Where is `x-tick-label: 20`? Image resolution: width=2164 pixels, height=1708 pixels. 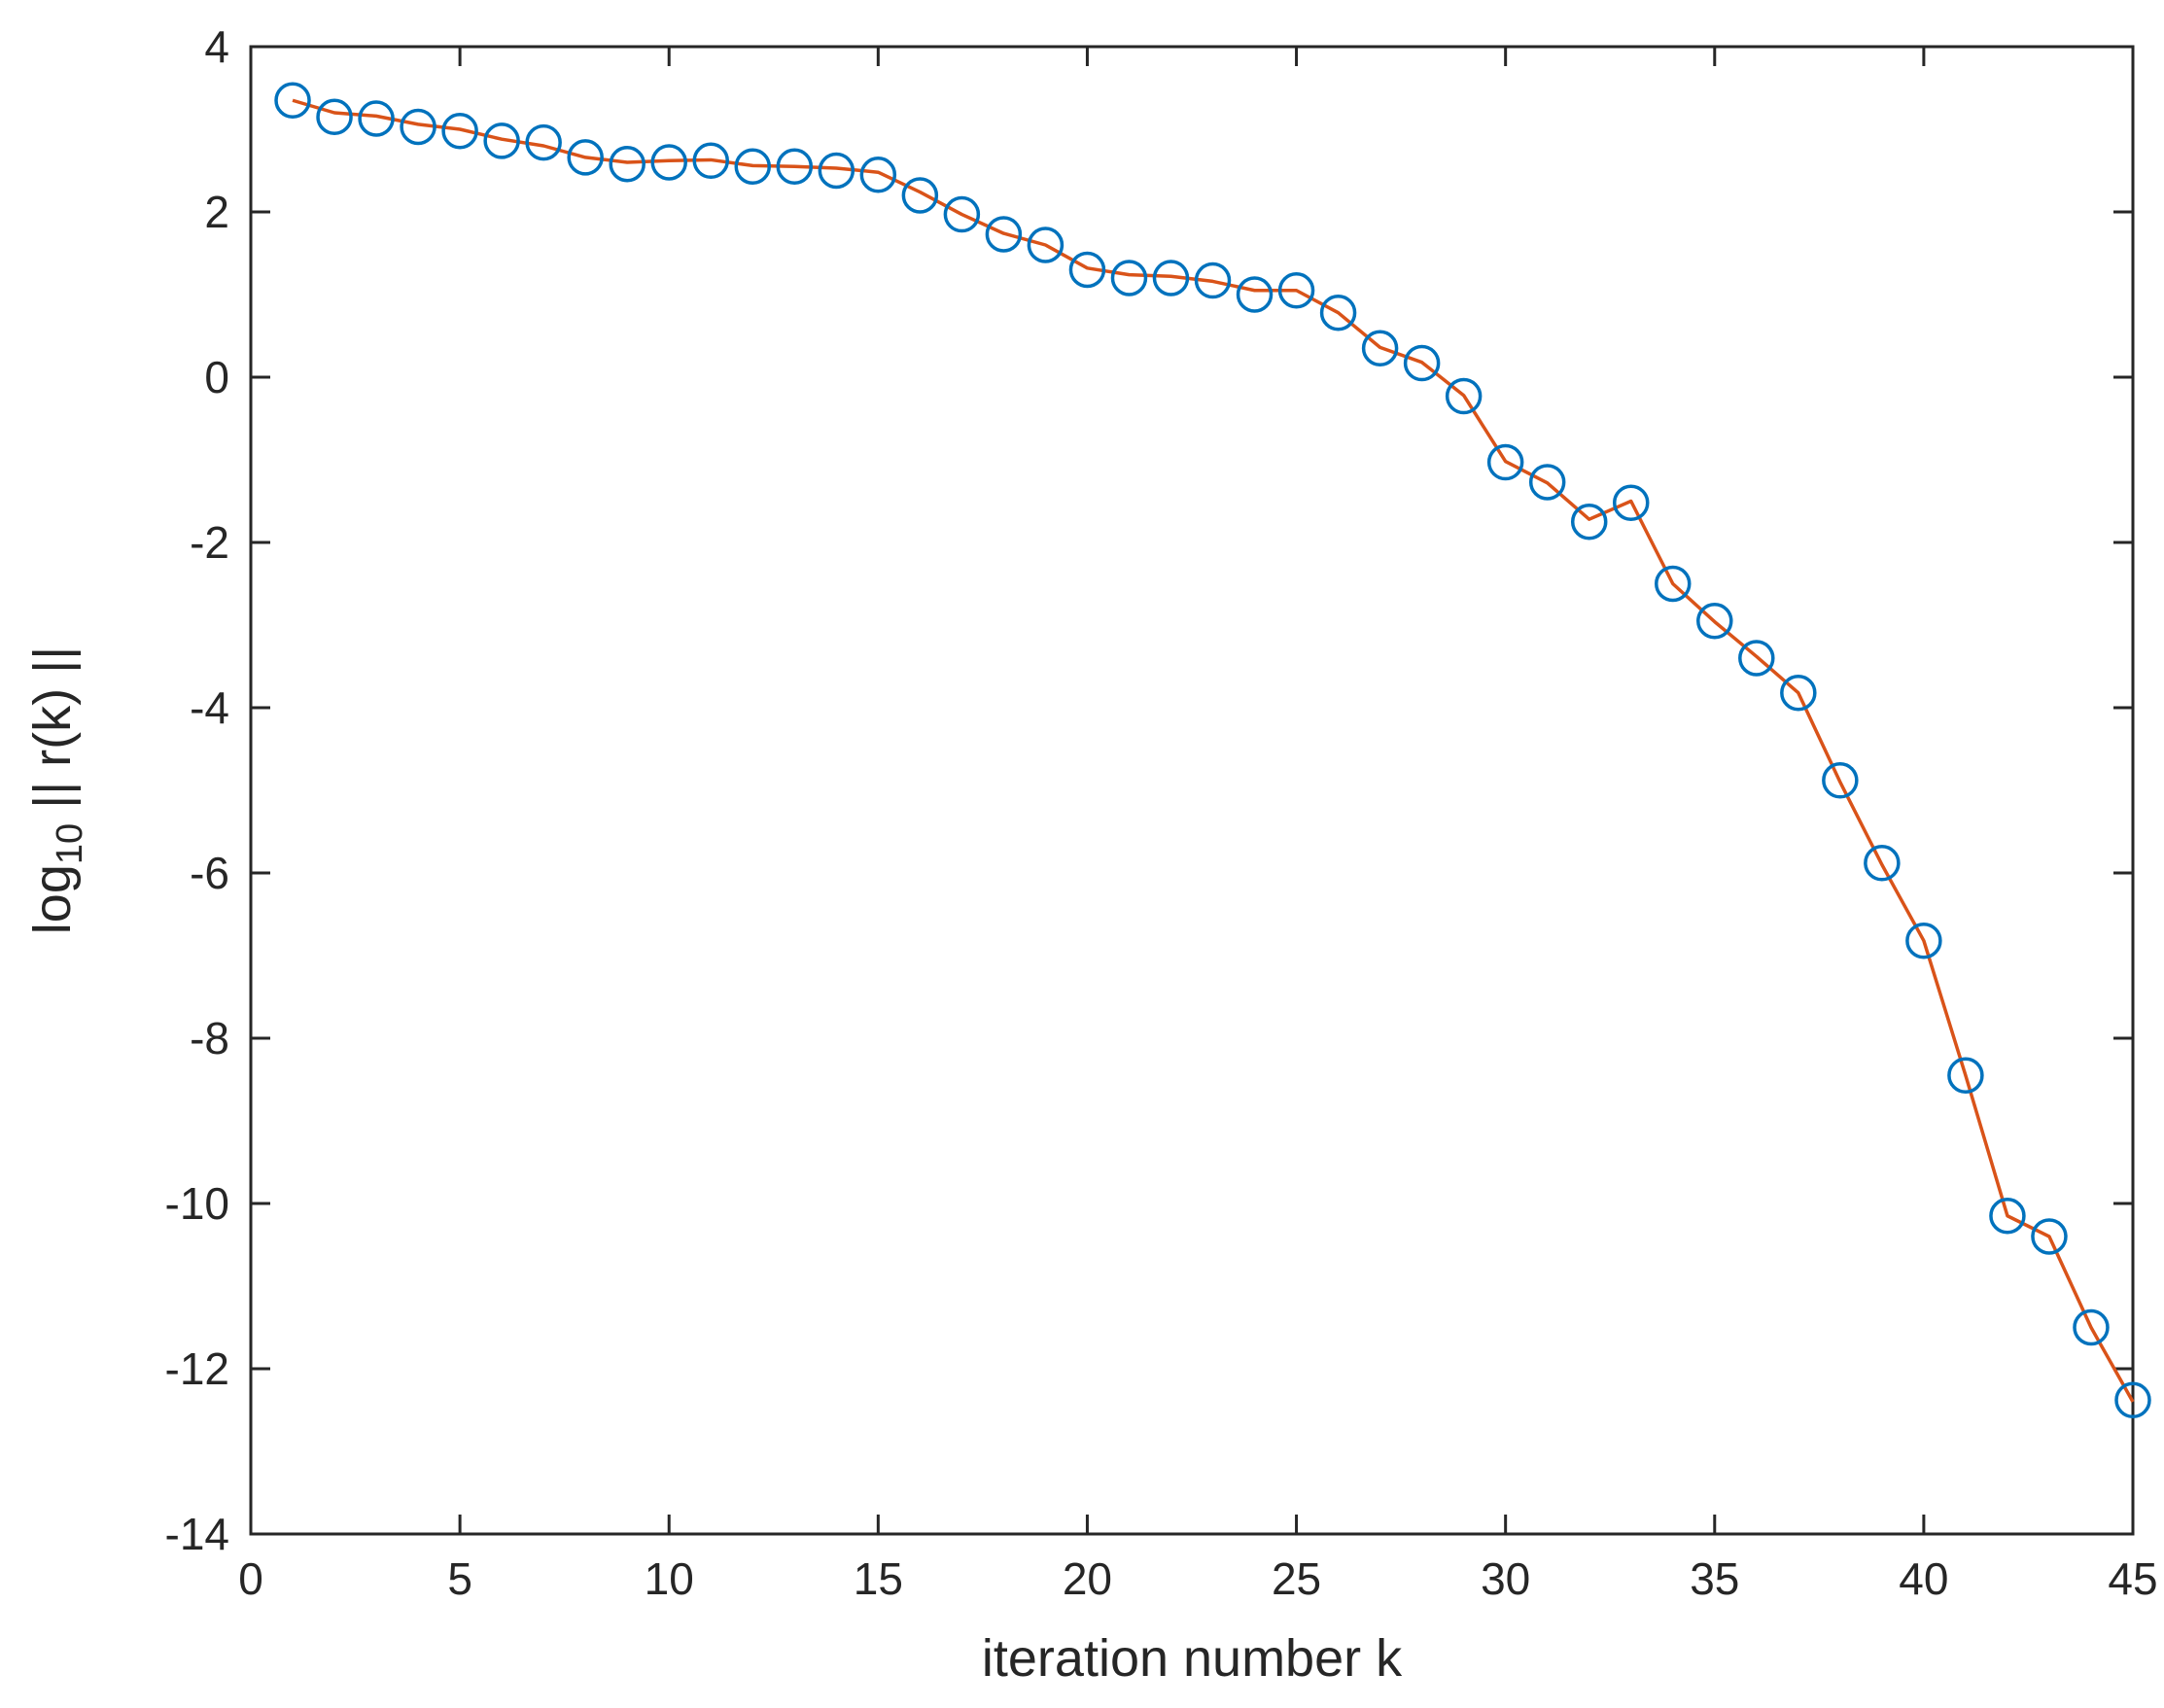
x-tick-label: 20 is located at coordinates (1087, 1579).